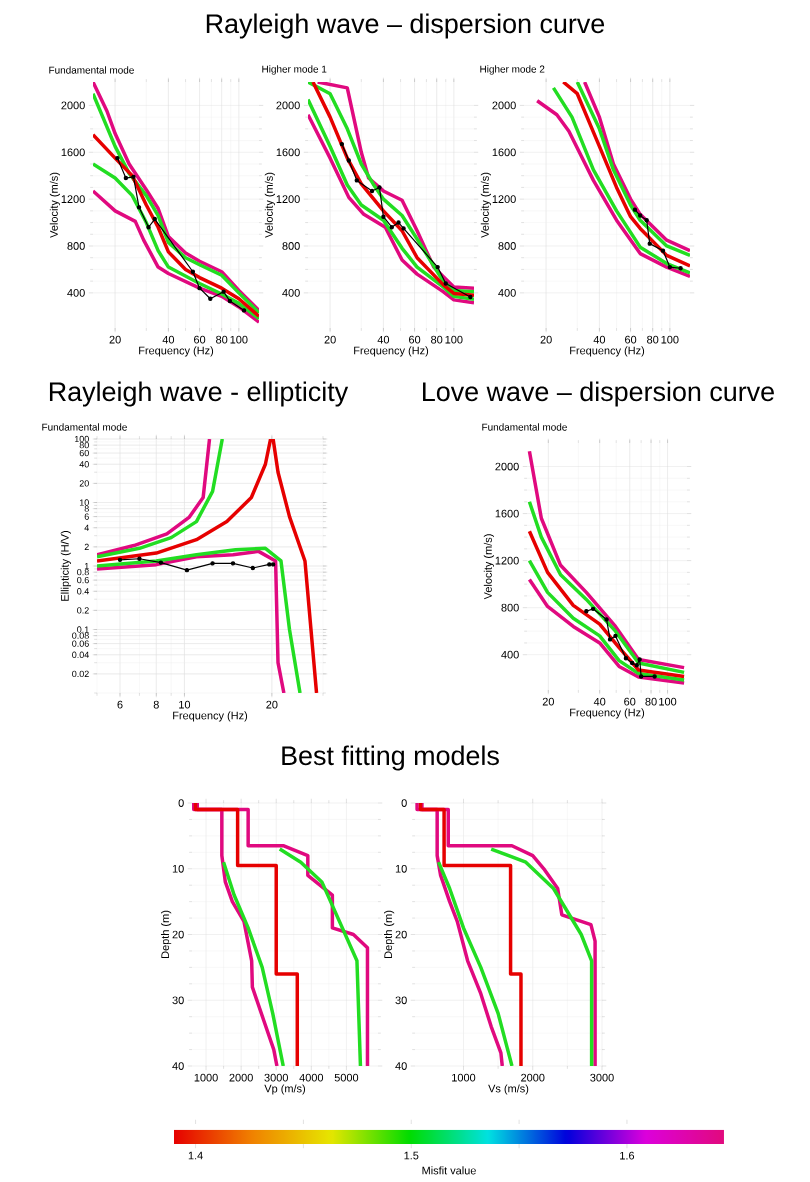 The image size is (810, 1182). What do you see at coordinates (86, 516) in the screenshot?
I see `y-tick-label: 6` at bounding box center [86, 516].